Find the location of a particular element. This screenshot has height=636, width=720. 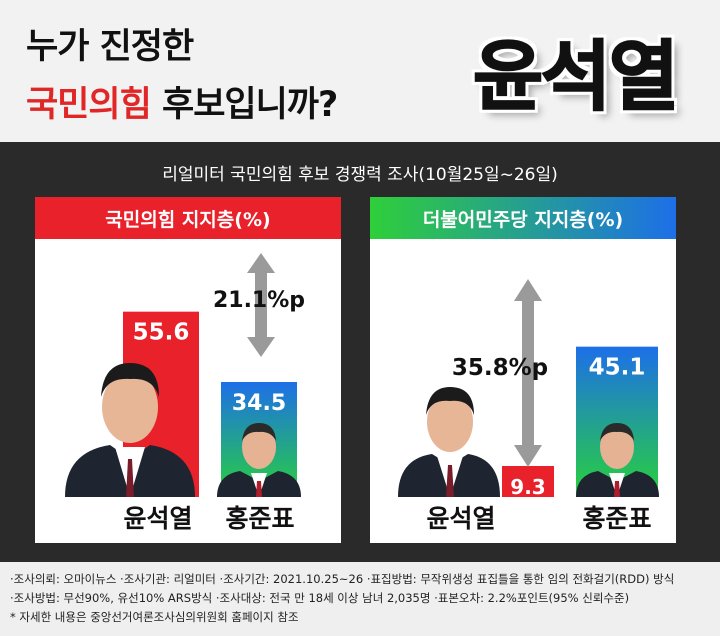

headline-line2: 국민의힘 후보입니까? is located at coordinates (182, 101).